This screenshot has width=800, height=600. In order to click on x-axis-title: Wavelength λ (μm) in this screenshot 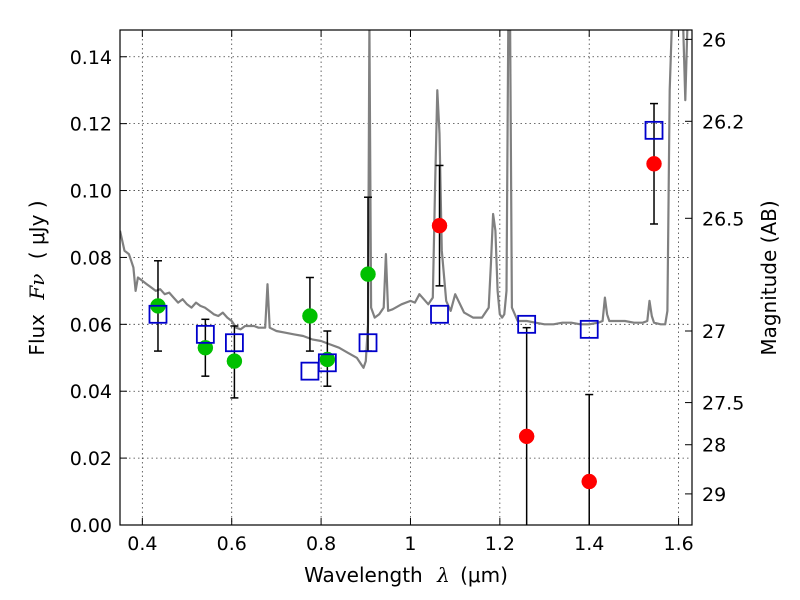, I will do `click(406, 575)`.